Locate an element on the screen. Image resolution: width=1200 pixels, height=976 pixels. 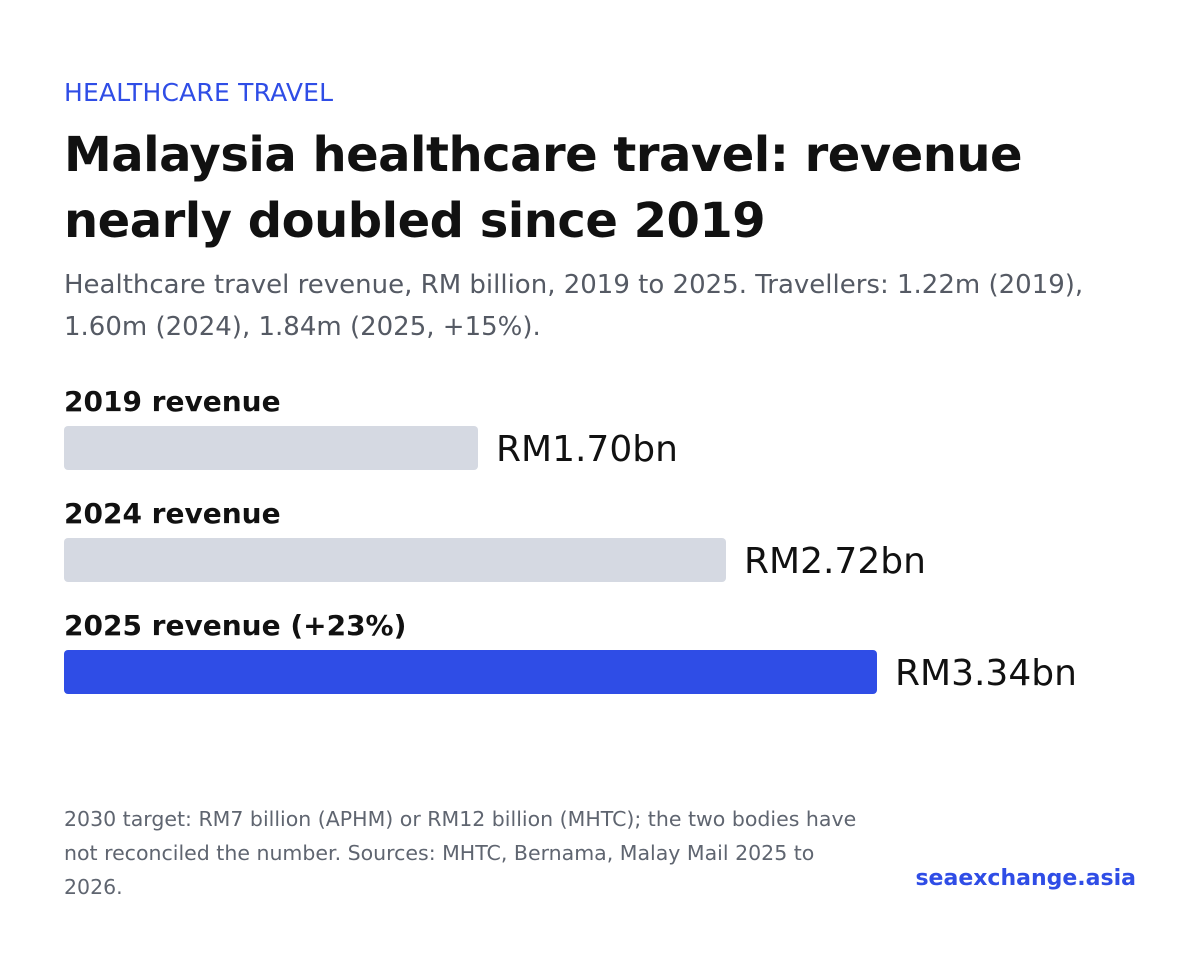
chart-kicker: HEALTHCARE TRAVEL is located at coordinates (199, 92).